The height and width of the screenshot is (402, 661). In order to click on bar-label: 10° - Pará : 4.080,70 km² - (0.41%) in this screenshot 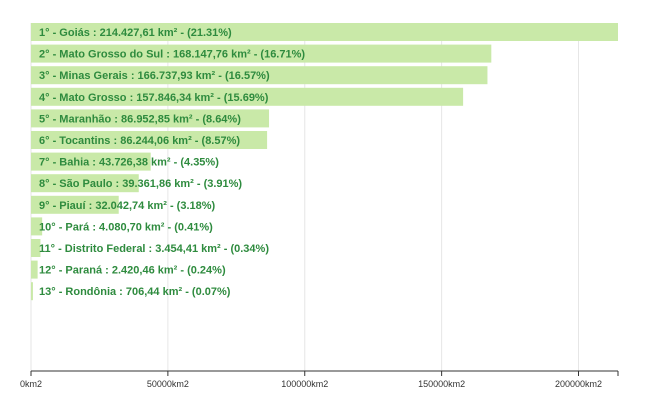, I will do `click(126, 227)`.